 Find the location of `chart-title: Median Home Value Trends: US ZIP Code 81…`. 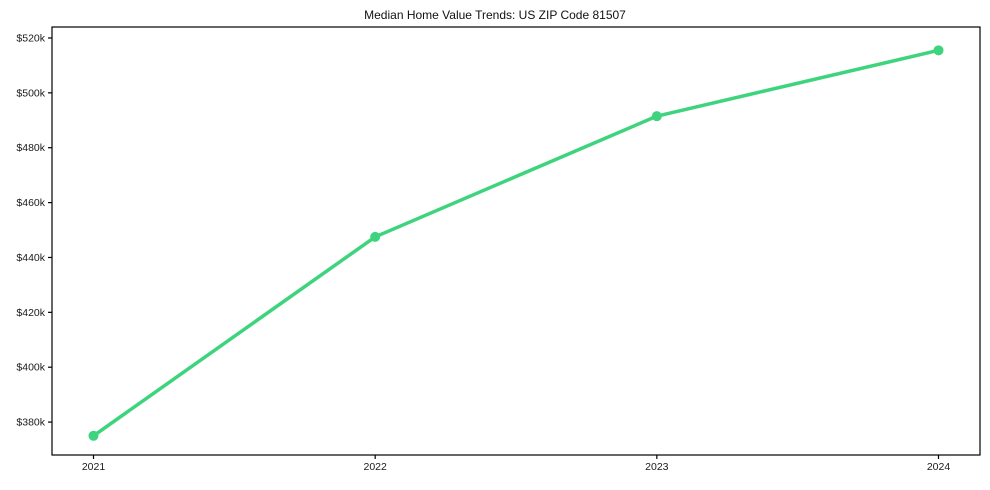

chart-title: Median Home Value Trends: US ZIP Code 81… is located at coordinates (495, 15).